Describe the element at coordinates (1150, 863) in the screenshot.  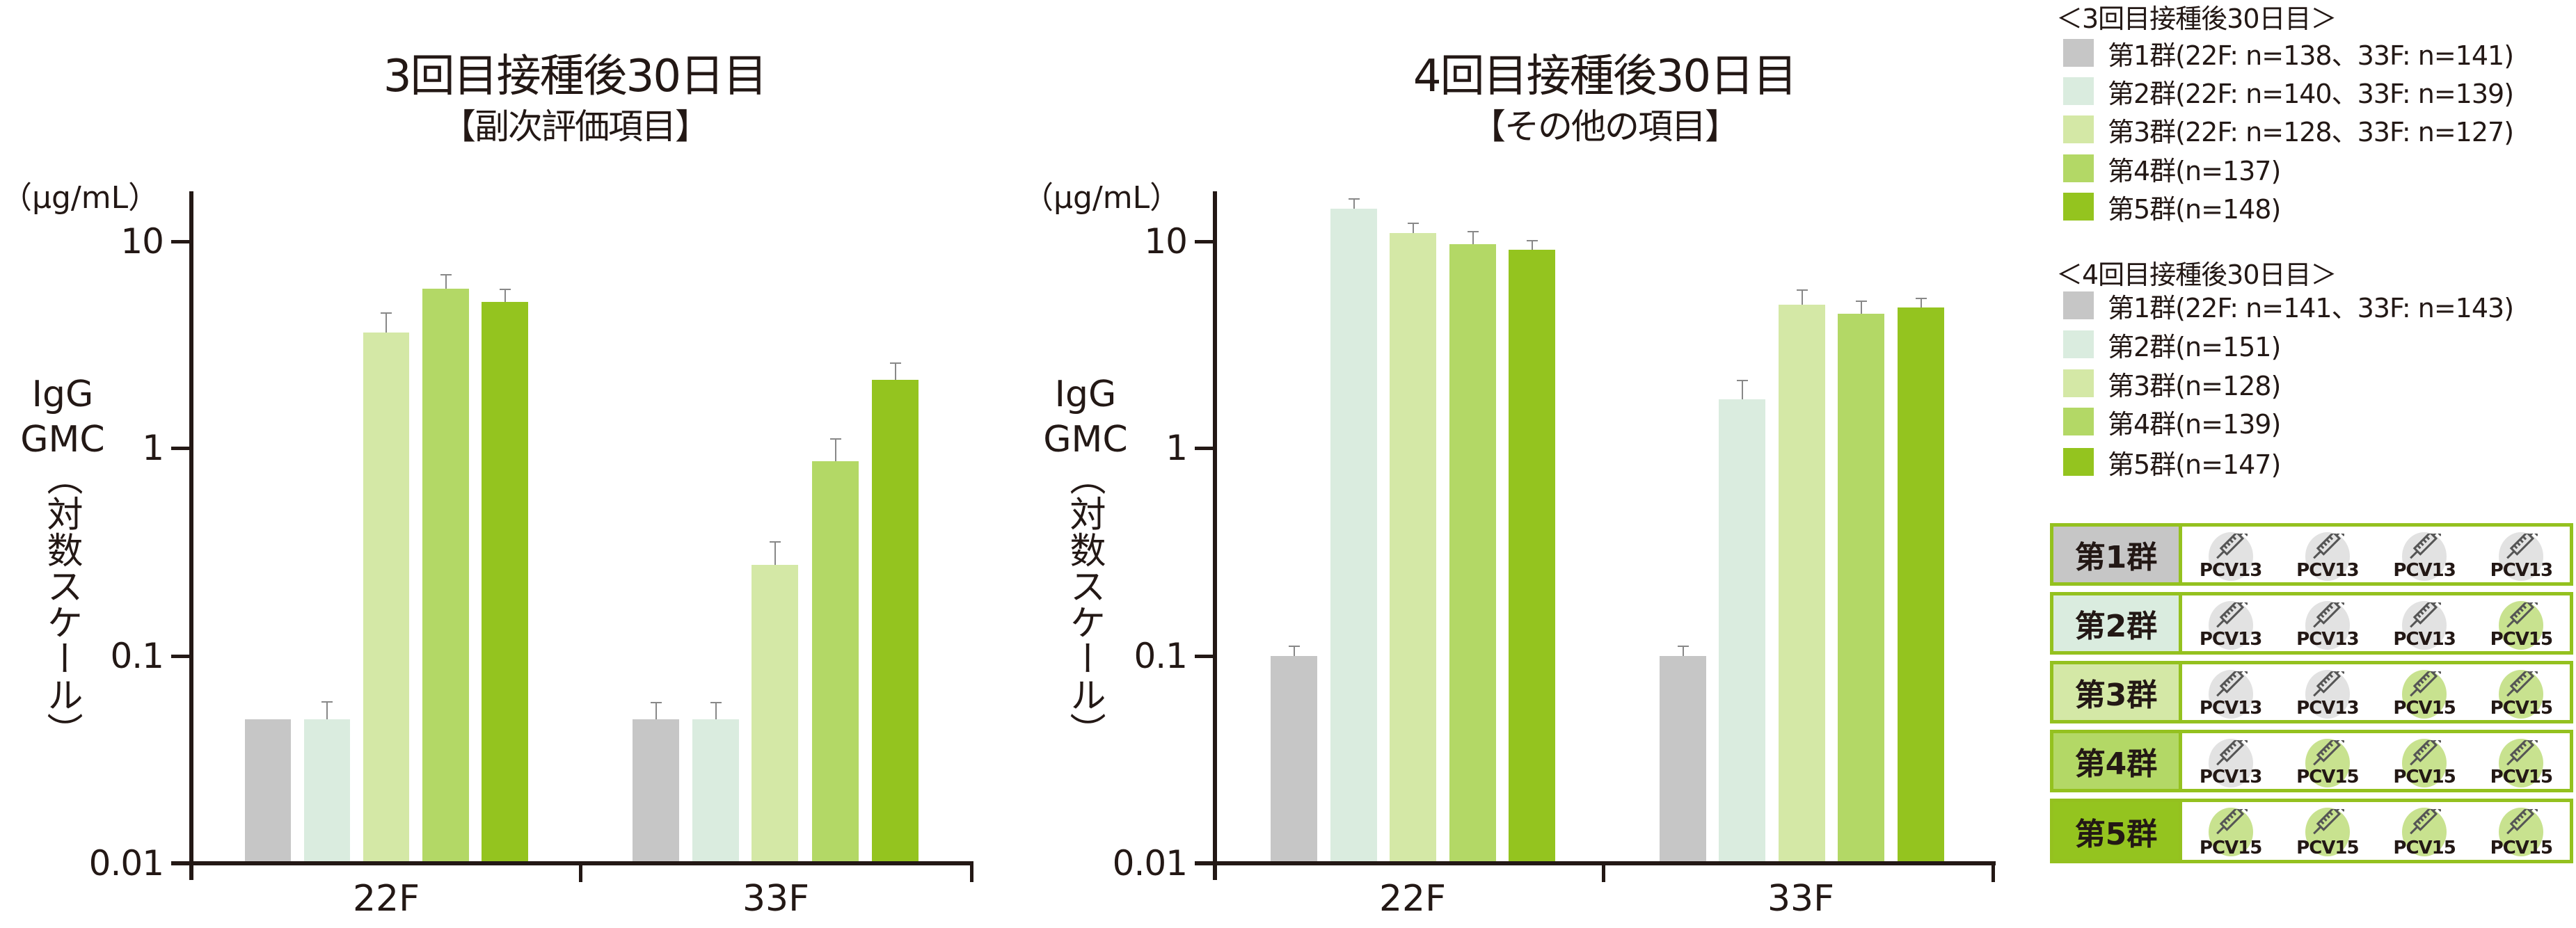
I see `chart-2-ytick-0.01: 0.01` at that location.